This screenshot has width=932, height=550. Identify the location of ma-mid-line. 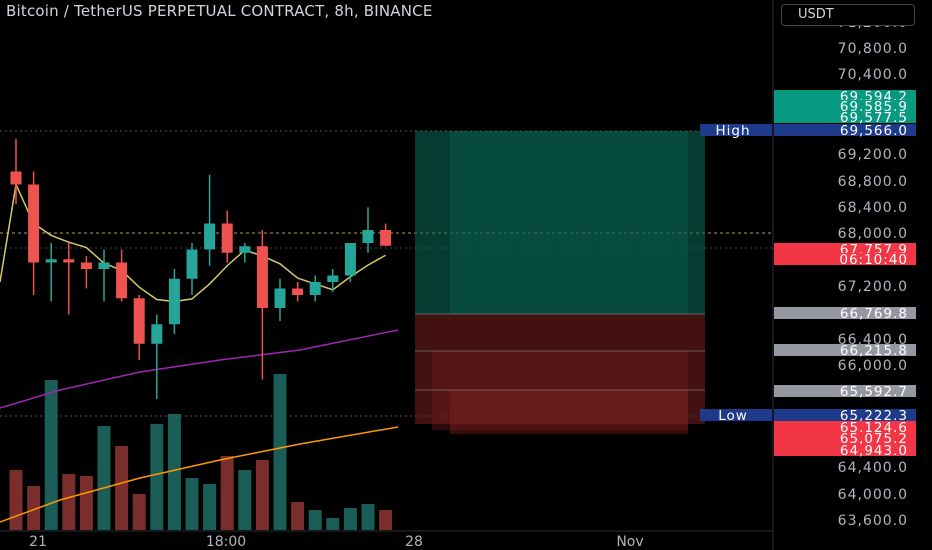
(199, 369).